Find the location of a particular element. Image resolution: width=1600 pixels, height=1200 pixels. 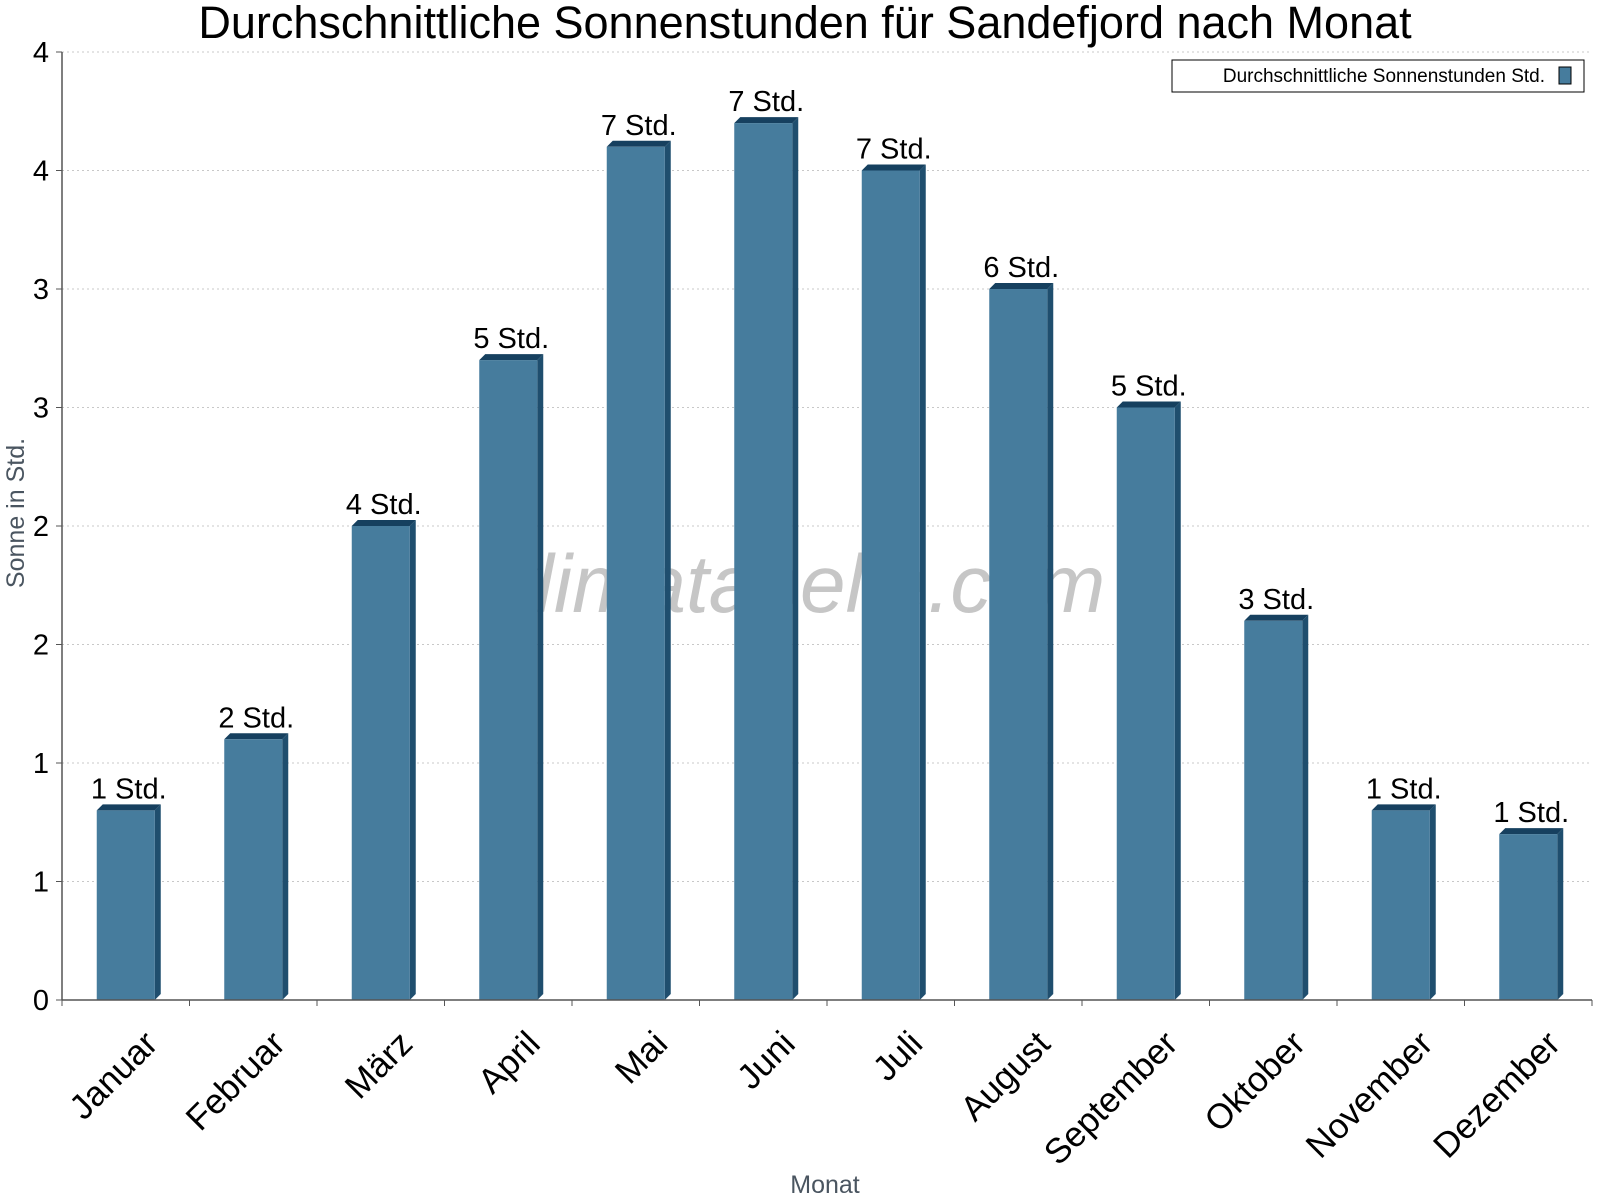

x-tick-label: Januar is located at coordinates (113, 1075).